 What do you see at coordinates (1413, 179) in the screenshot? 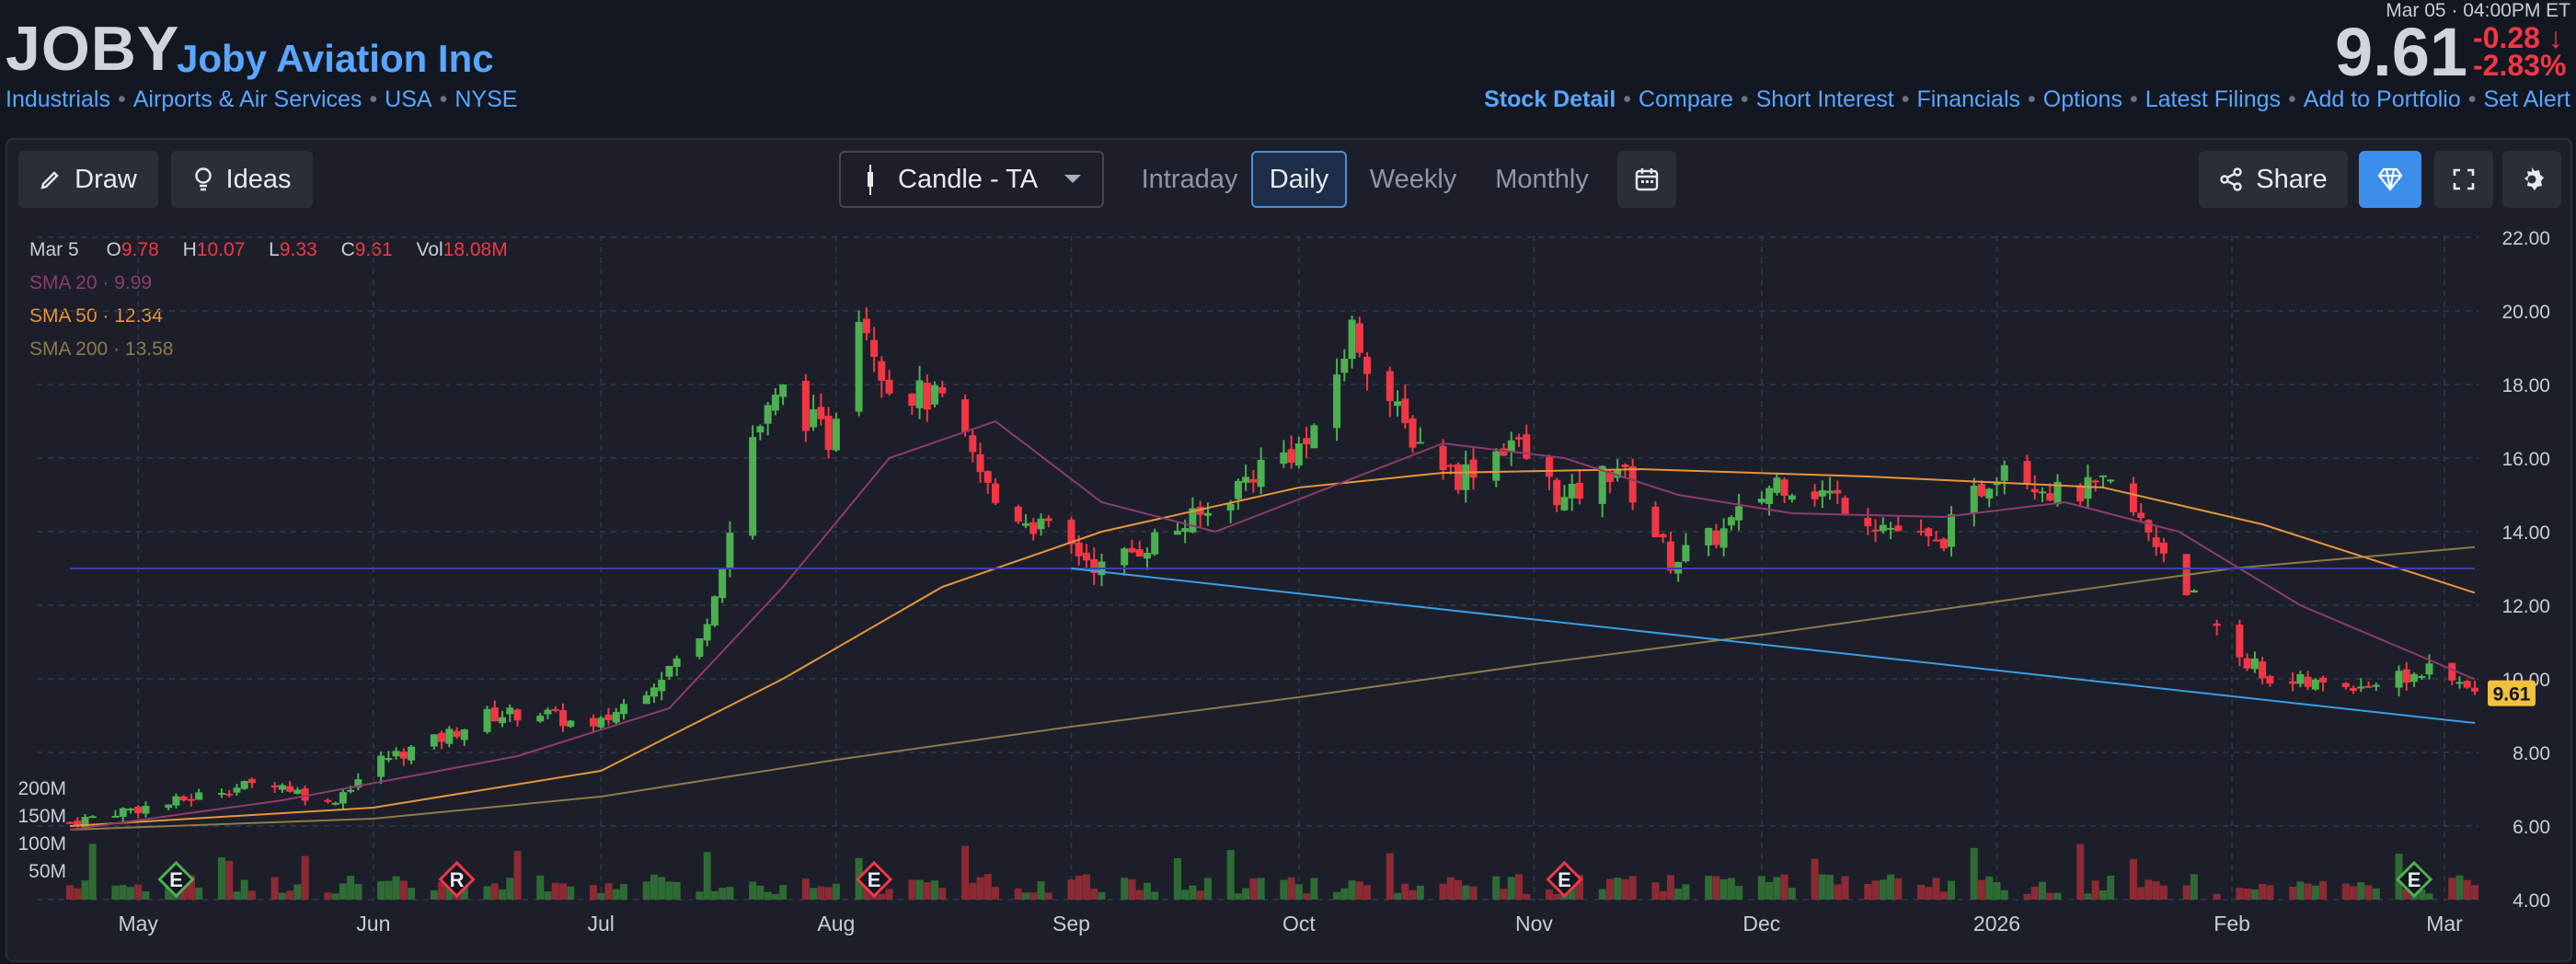
I see `timeframe-weekly: Weekly` at bounding box center [1413, 179].